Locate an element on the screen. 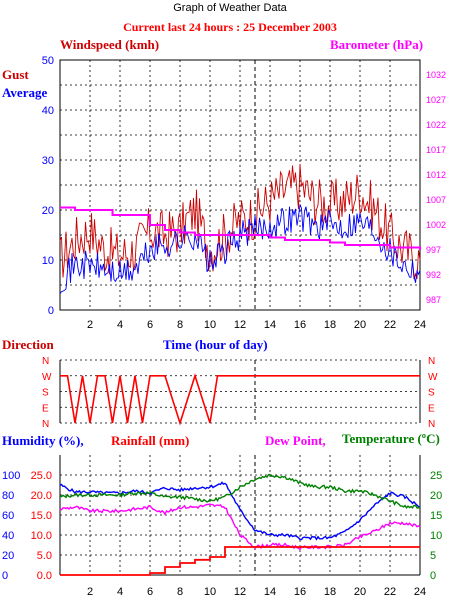 This screenshot has width=461, height=599. climate-x-tick-label: 14 is located at coordinates (270, 592).